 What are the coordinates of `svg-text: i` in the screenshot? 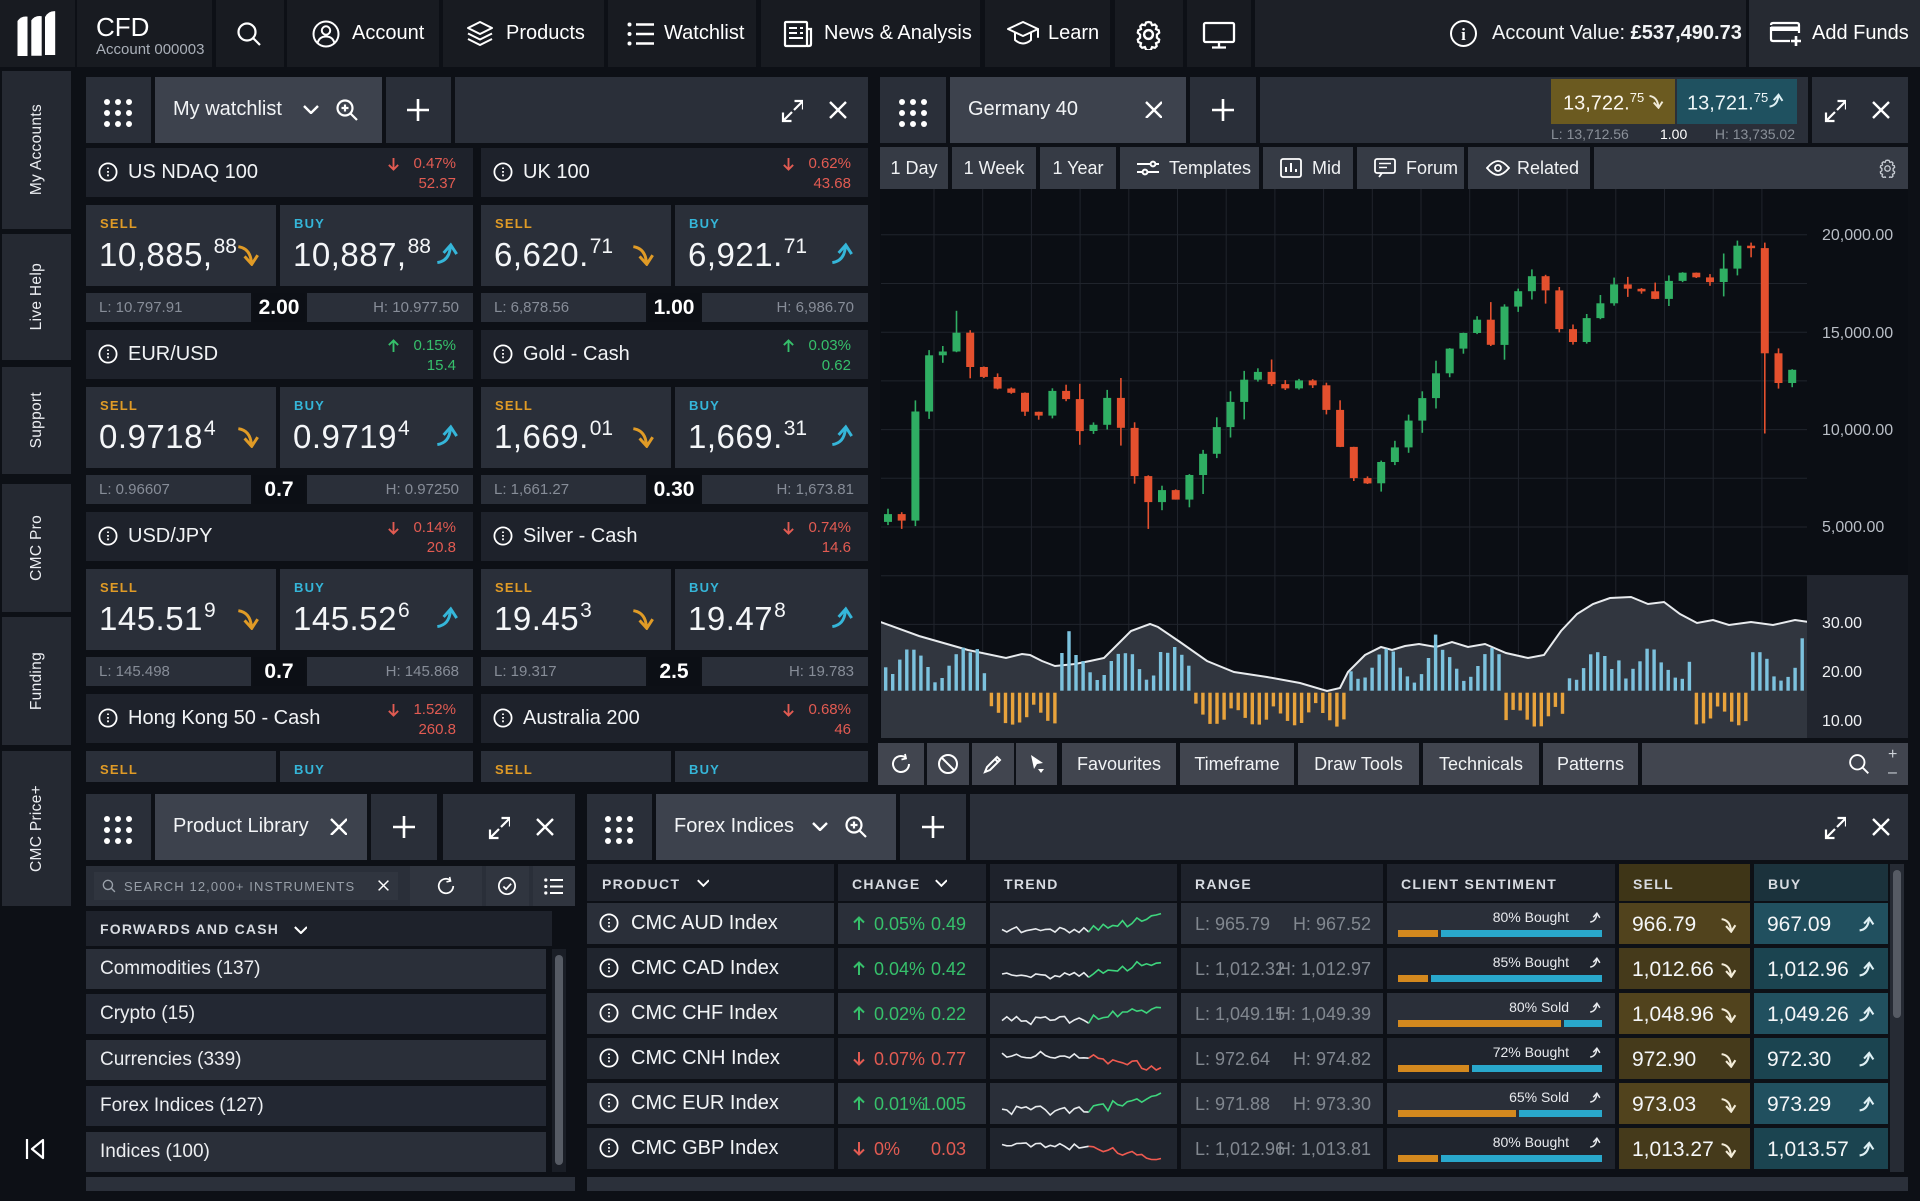 It's located at (1463, 34).